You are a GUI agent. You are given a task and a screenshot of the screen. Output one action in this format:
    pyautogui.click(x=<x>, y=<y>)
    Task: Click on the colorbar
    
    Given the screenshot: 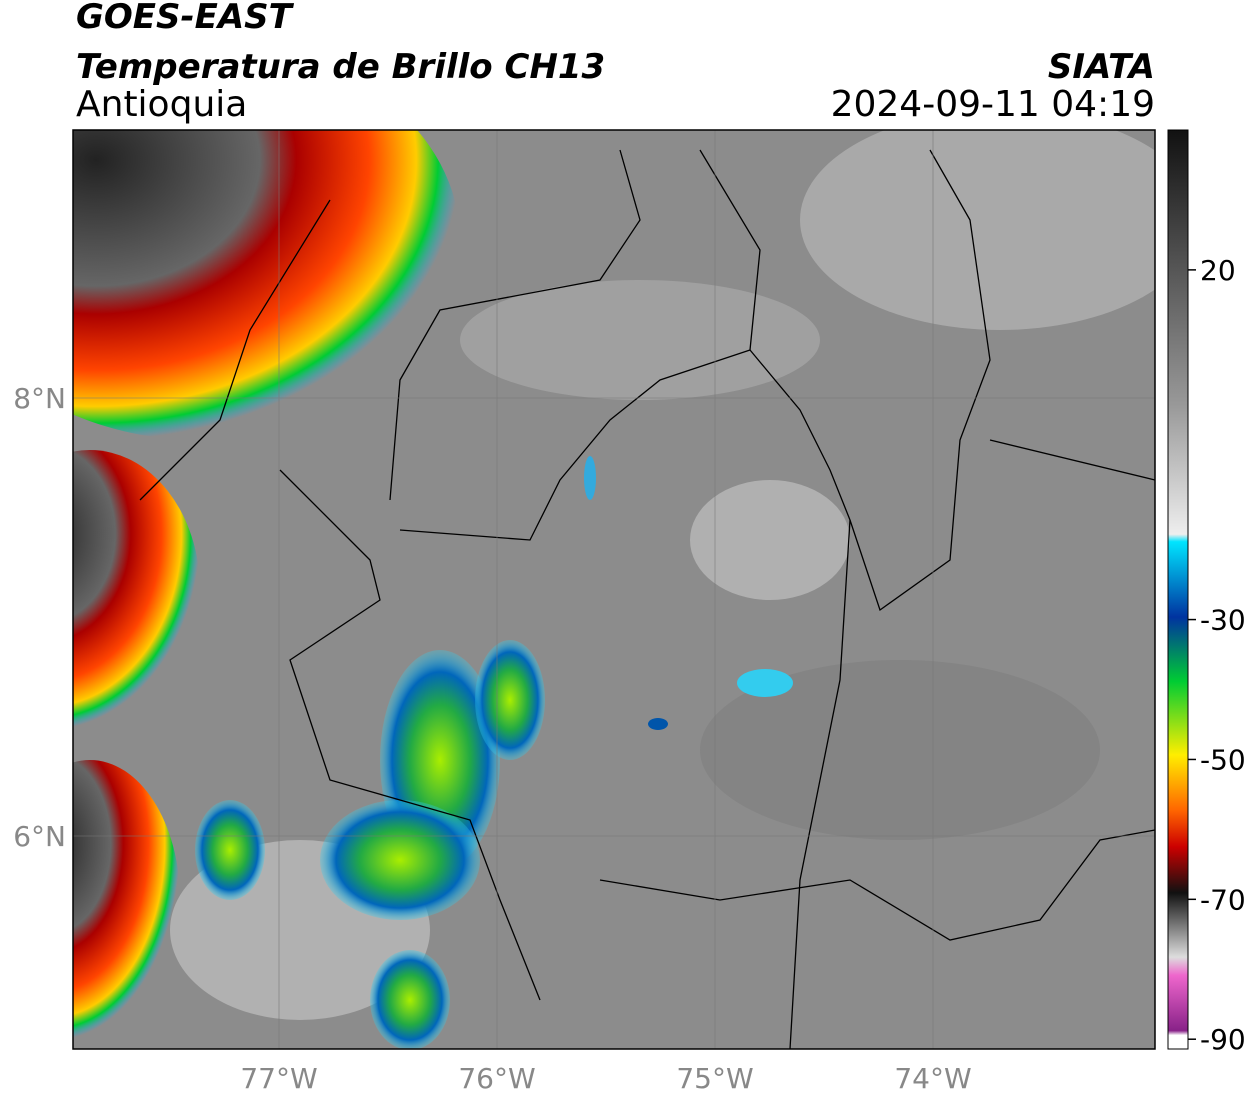 What is the action you would take?
    pyautogui.click(x=1178, y=589)
    